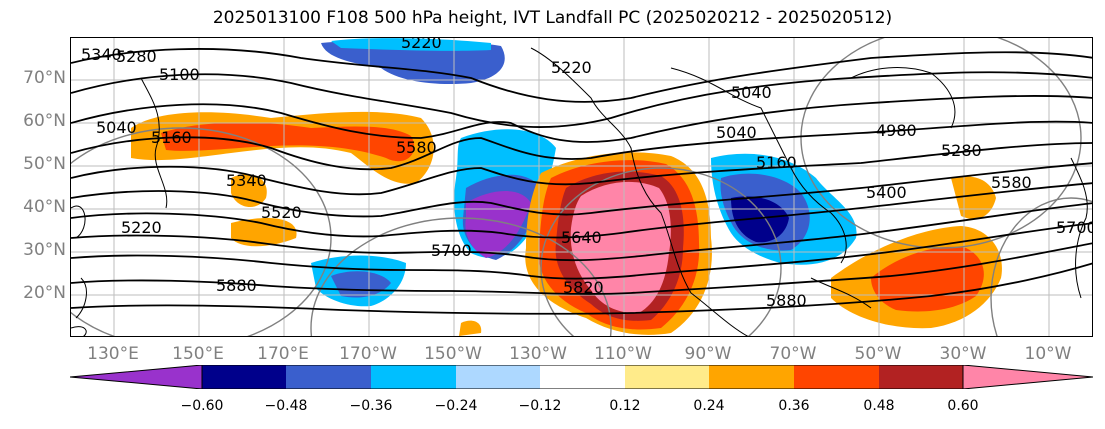  I want to click on lon-label-70w: 70°W, so click(793, 354).